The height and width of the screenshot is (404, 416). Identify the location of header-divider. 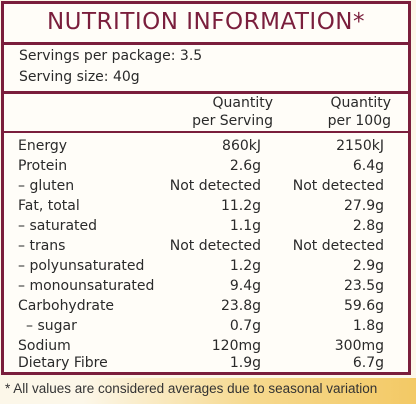
(206, 132).